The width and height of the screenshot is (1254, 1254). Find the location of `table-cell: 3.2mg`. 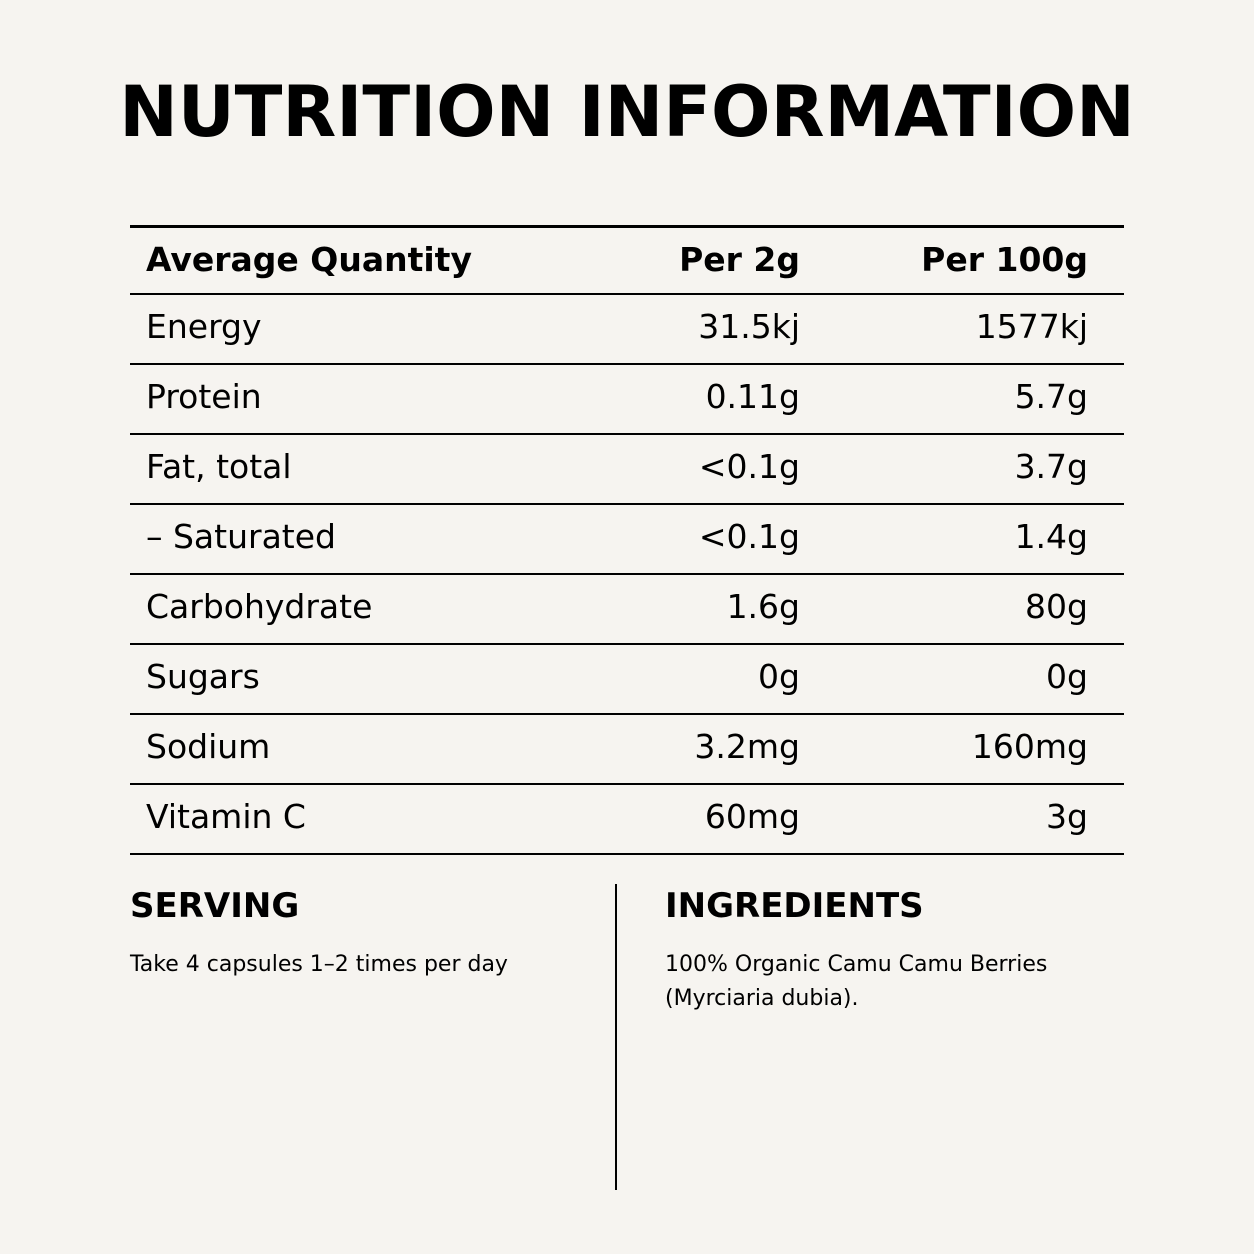

table-cell: 3.2mg is located at coordinates (747, 746).